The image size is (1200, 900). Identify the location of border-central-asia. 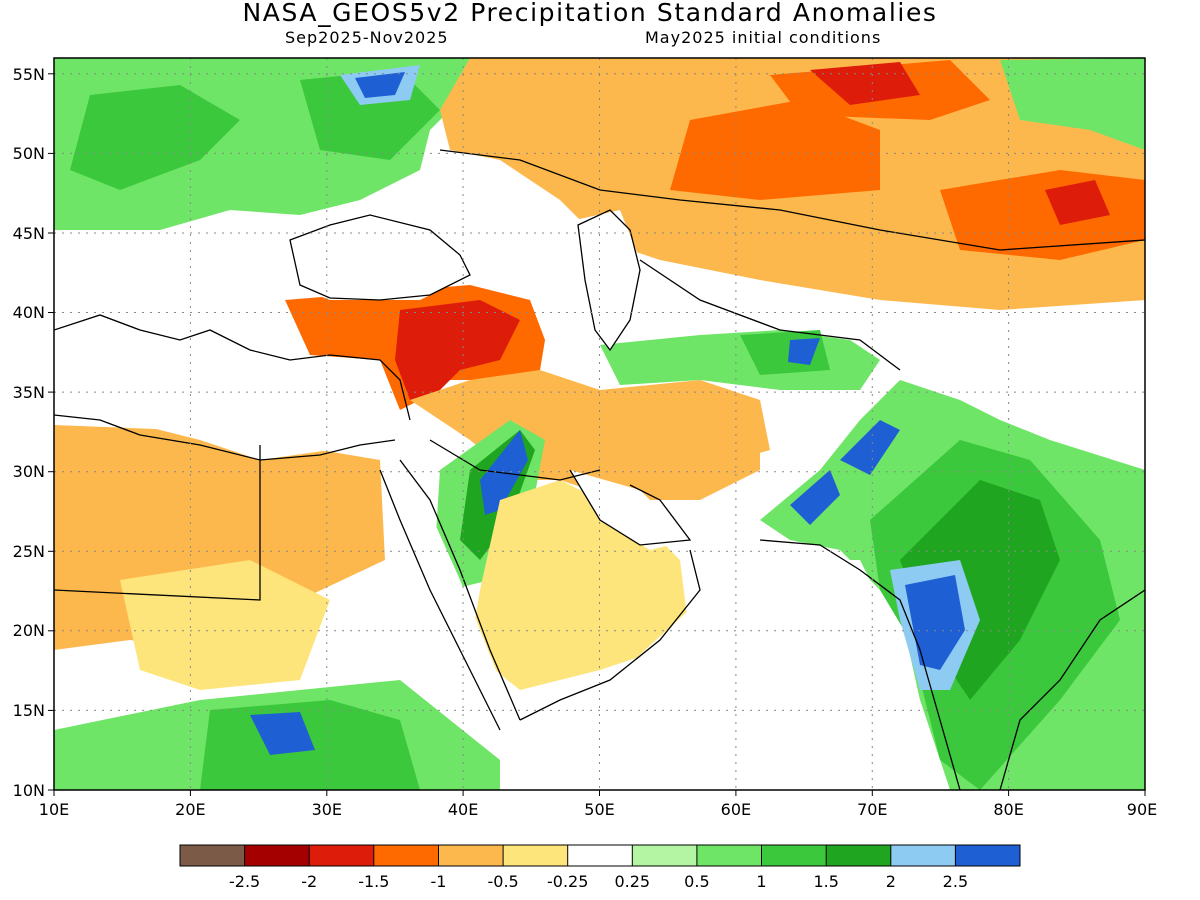
(770, 315).